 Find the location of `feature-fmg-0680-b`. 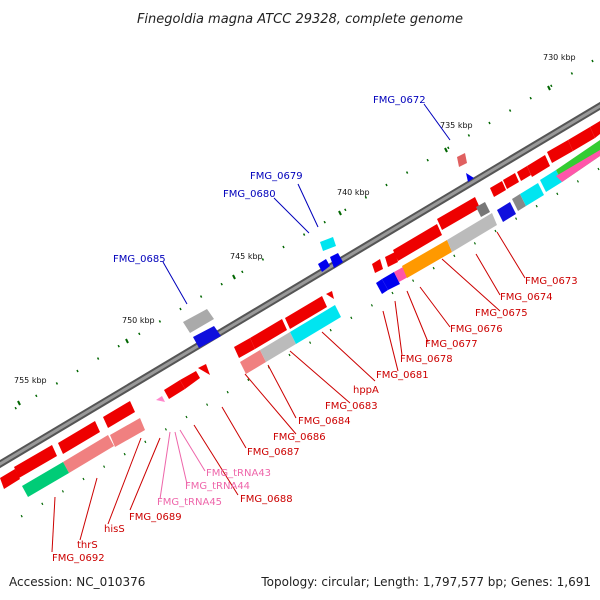

feature-fmg-0680-b is located at coordinates (336, 260).